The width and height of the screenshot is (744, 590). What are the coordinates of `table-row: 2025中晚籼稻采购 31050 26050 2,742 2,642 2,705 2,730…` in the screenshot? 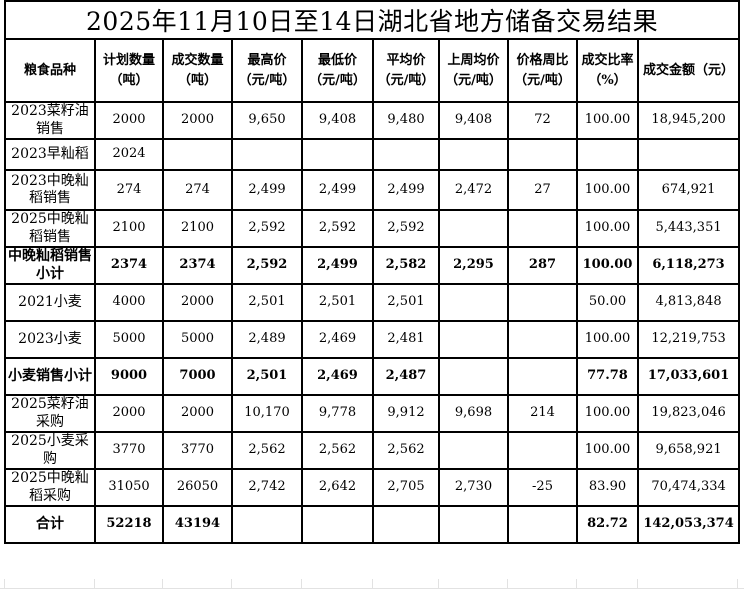 It's located at (372, 487).